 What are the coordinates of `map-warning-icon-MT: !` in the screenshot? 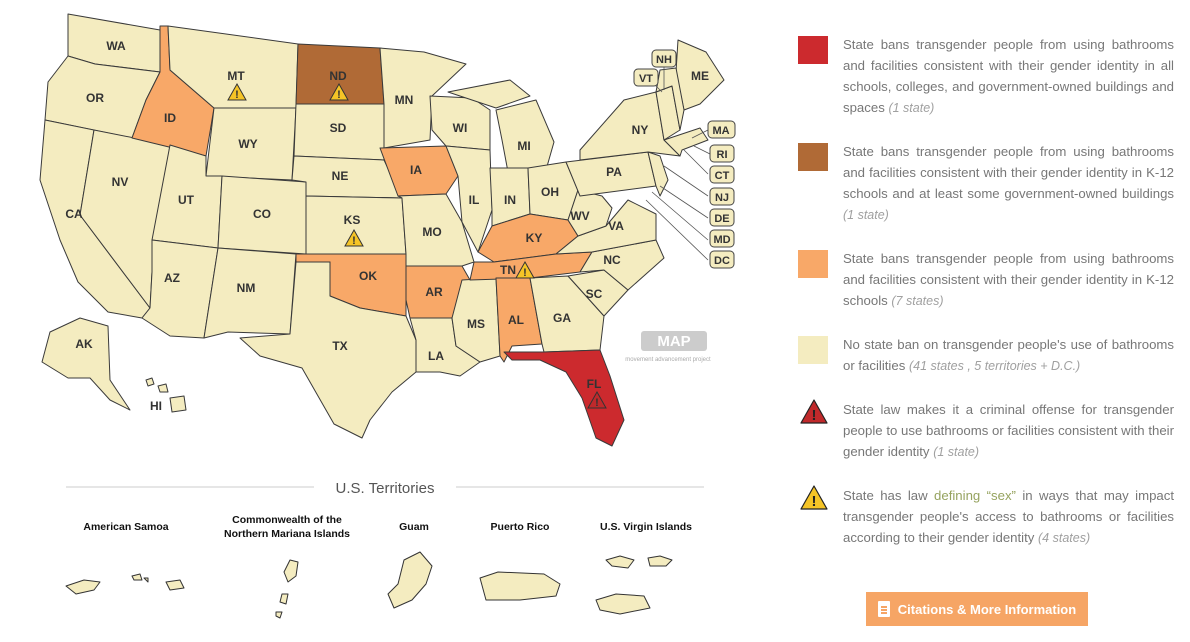 It's located at (237, 91).